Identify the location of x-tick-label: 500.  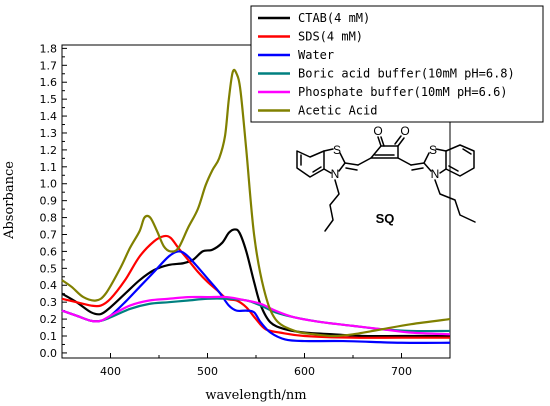
(207, 371).